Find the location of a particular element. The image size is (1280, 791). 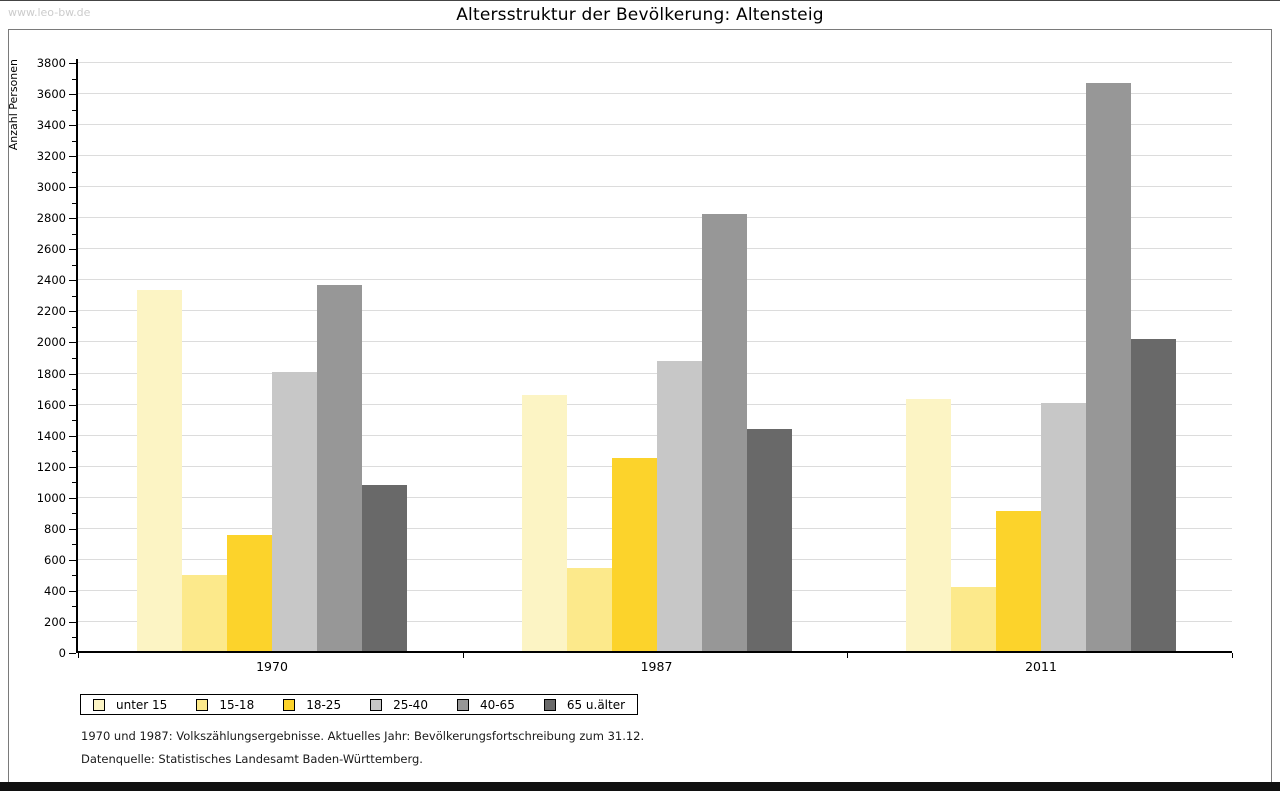

y-tick-label-400: 400 is located at coordinates (55, 590).